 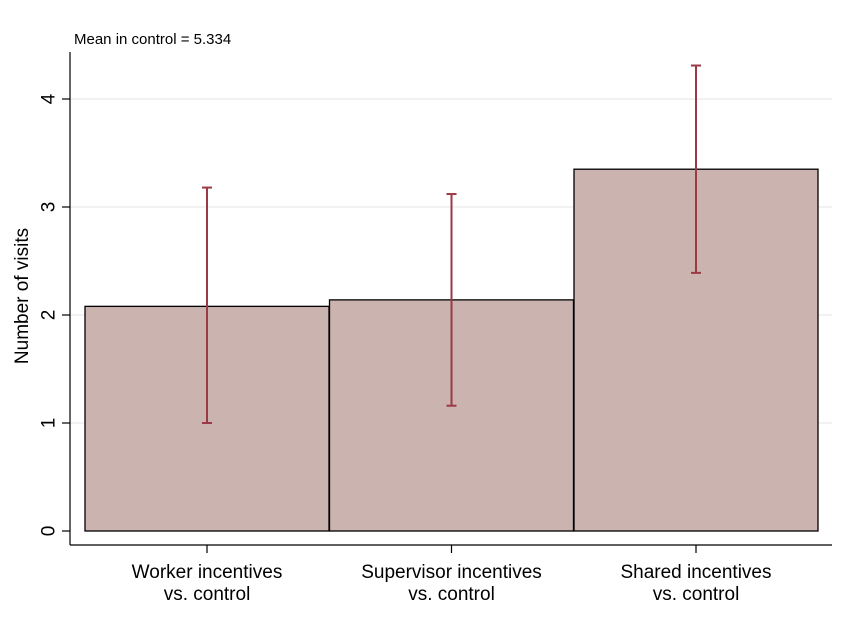 I want to click on y-tick-label: 0, so click(x=49, y=531).